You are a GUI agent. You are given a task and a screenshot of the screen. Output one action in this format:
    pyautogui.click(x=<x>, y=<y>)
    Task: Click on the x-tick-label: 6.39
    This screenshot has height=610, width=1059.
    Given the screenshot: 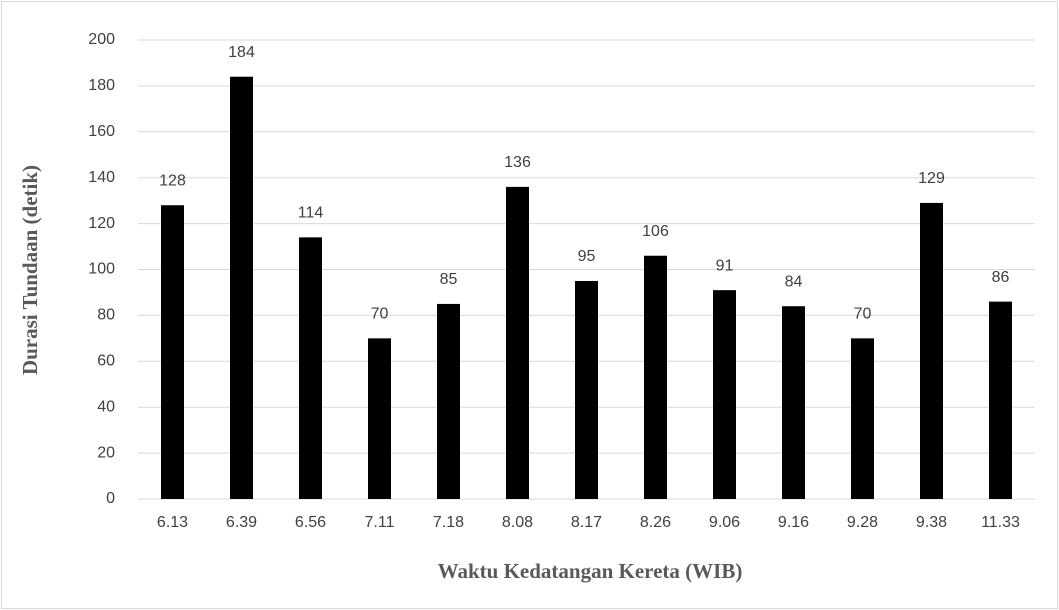 What is the action you would take?
    pyautogui.click(x=241, y=522)
    